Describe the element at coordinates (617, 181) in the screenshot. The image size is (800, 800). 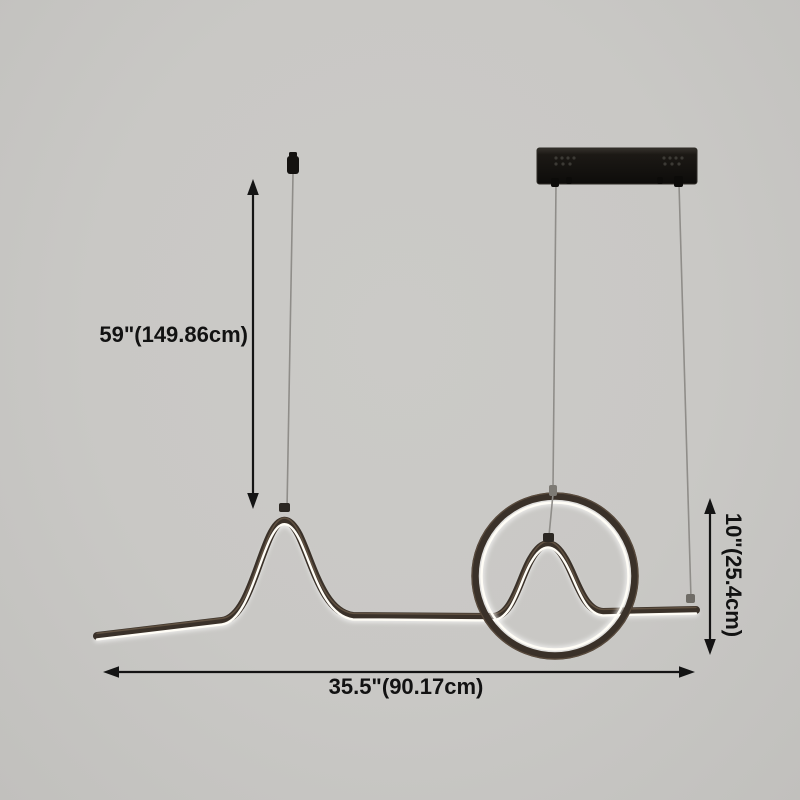
I see `canopy-wire-grips` at that location.